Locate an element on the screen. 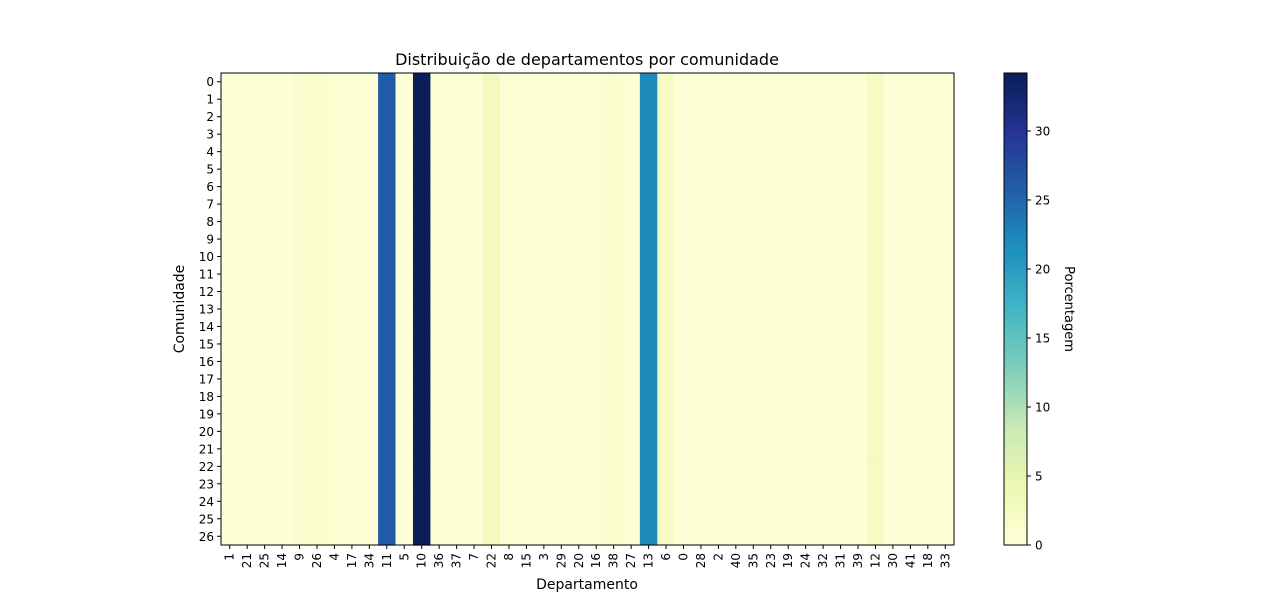  y-tick-label: 6 is located at coordinates (210, 187).